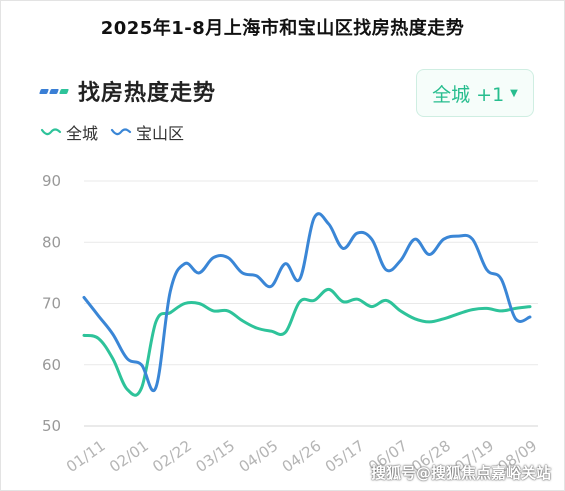 Image resolution: width=565 pixels, height=491 pixels. Describe the element at coordinates (345, 457) in the screenshot. I see `x-tick-label: 05/17` at that location.